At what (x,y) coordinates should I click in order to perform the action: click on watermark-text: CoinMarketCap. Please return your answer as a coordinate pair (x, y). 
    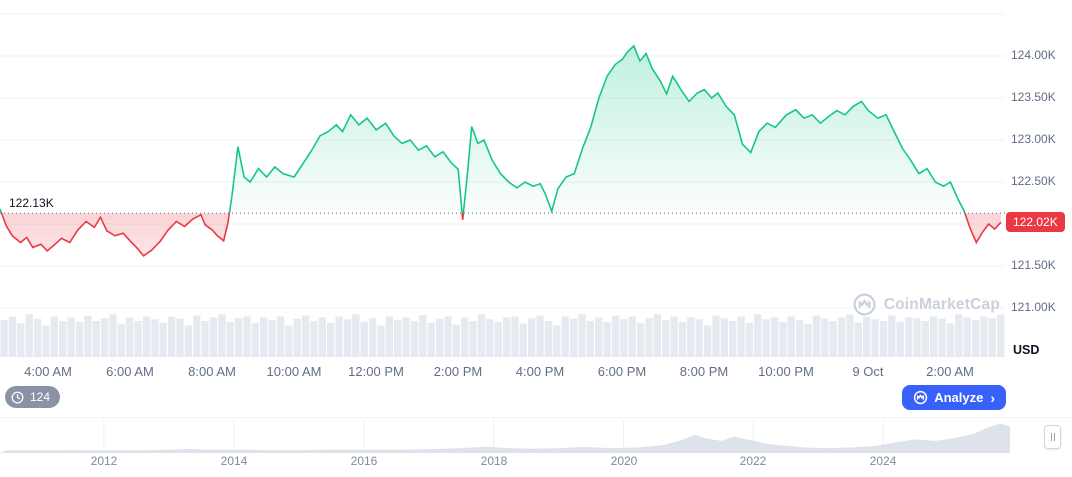
    Looking at the image, I should click on (941, 304).